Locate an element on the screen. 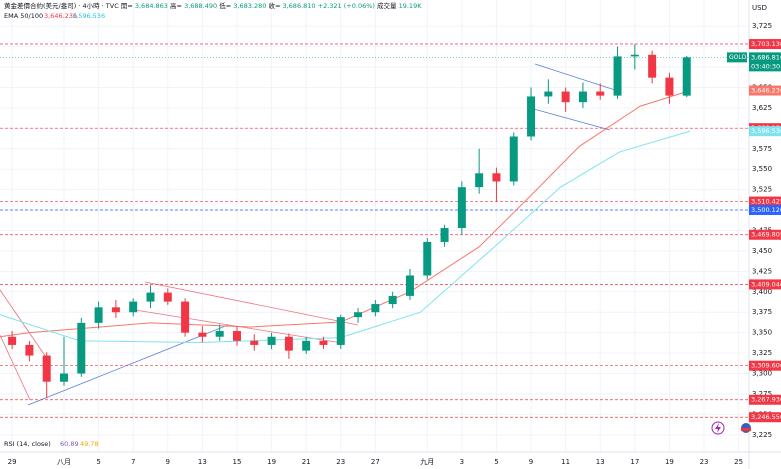  rsi-value: 60.89 is located at coordinates (69, 444).